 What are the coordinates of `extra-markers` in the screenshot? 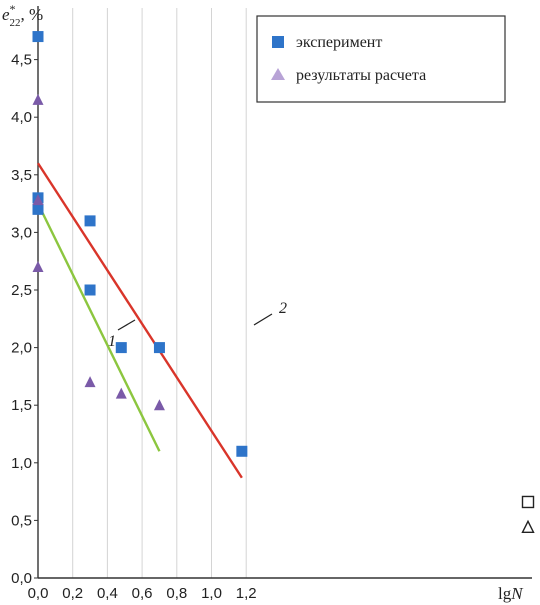 It's located at (528, 514).